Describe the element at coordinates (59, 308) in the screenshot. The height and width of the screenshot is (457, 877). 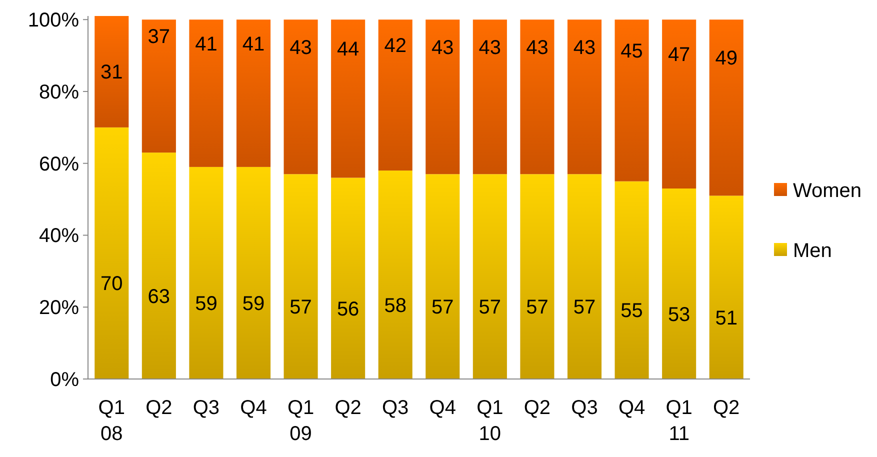
I see `y-tick-label: 20%` at that location.